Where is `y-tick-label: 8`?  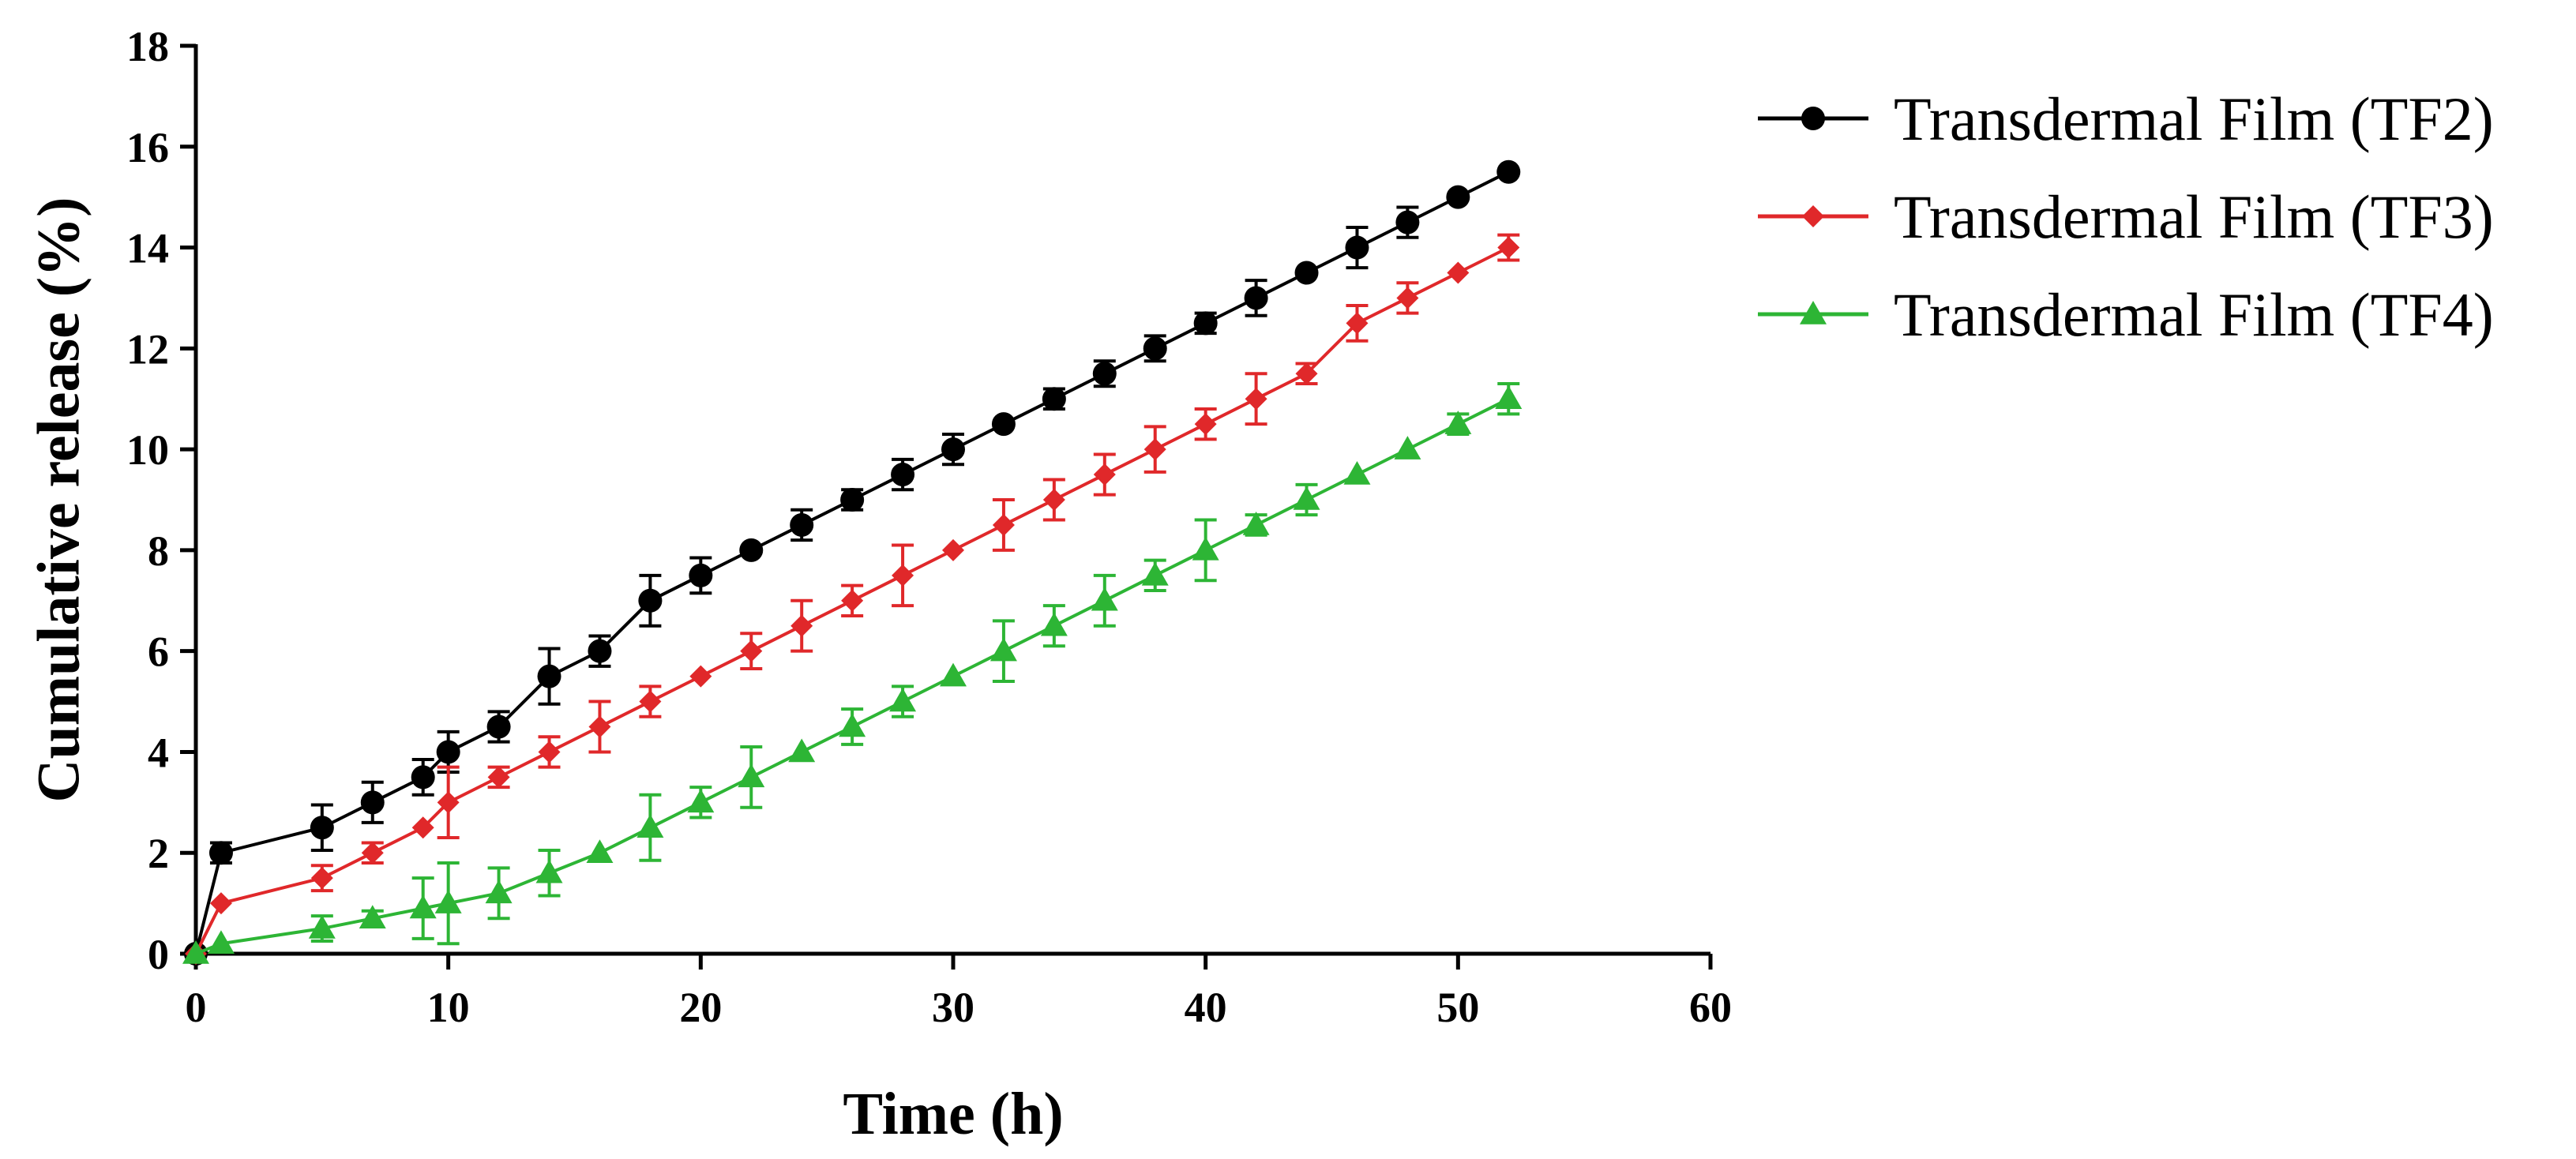
y-tick-label: 8 is located at coordinates (158, 551).